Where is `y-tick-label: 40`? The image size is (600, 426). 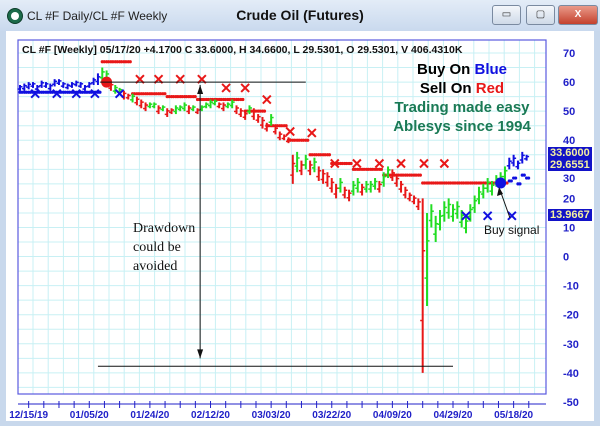
y-tick-label: 40 is located at coordinates (569, 141).